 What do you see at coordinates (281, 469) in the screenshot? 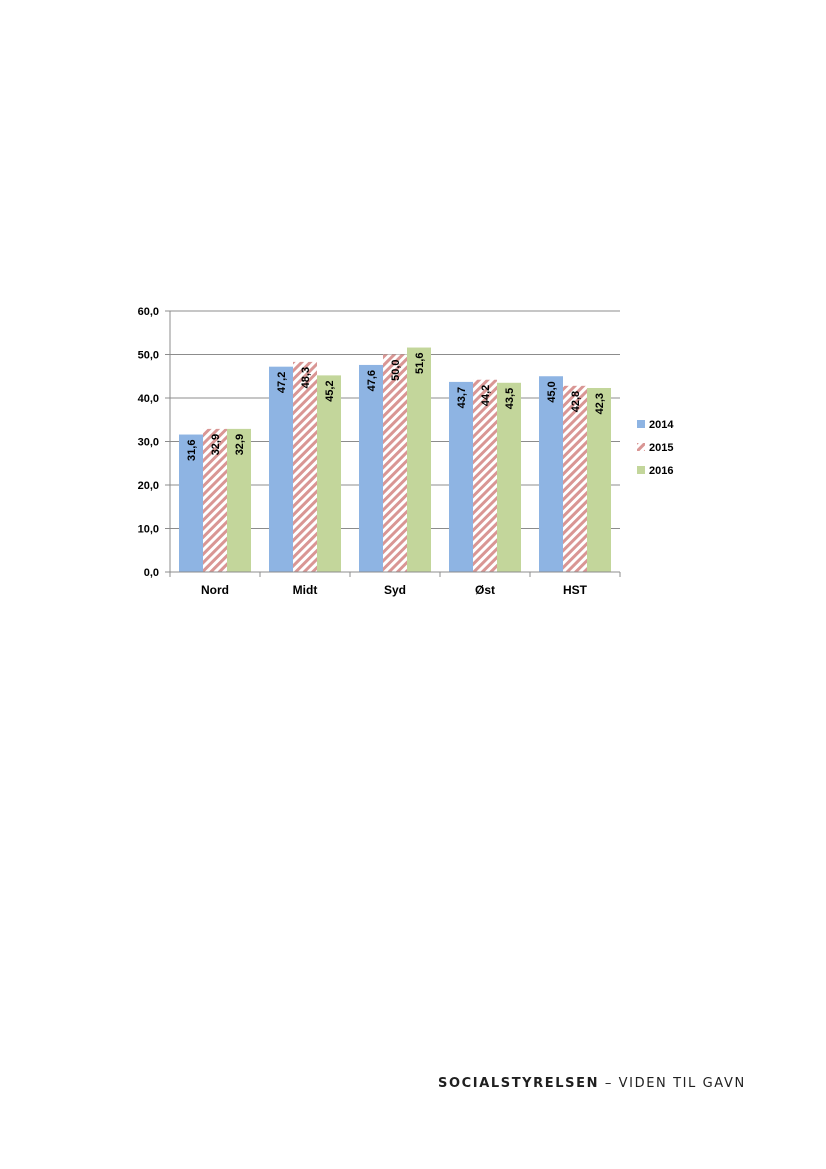
I see `bar-2014-Midt` at bounding box center [281, 469].